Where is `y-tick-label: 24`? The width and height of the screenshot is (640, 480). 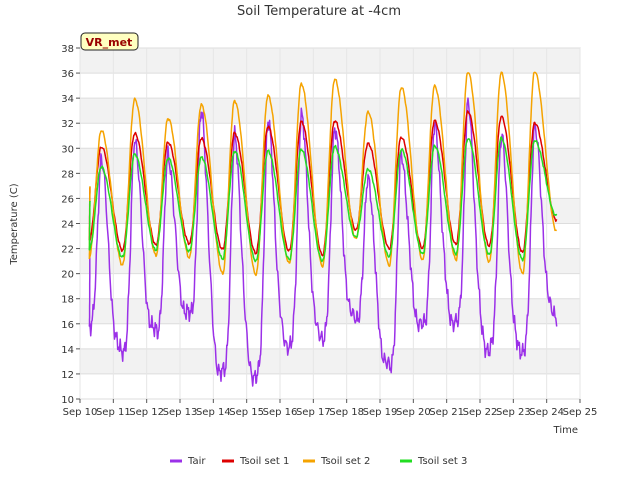
y-tick-label: 24 is located at coordinates (67, 225).